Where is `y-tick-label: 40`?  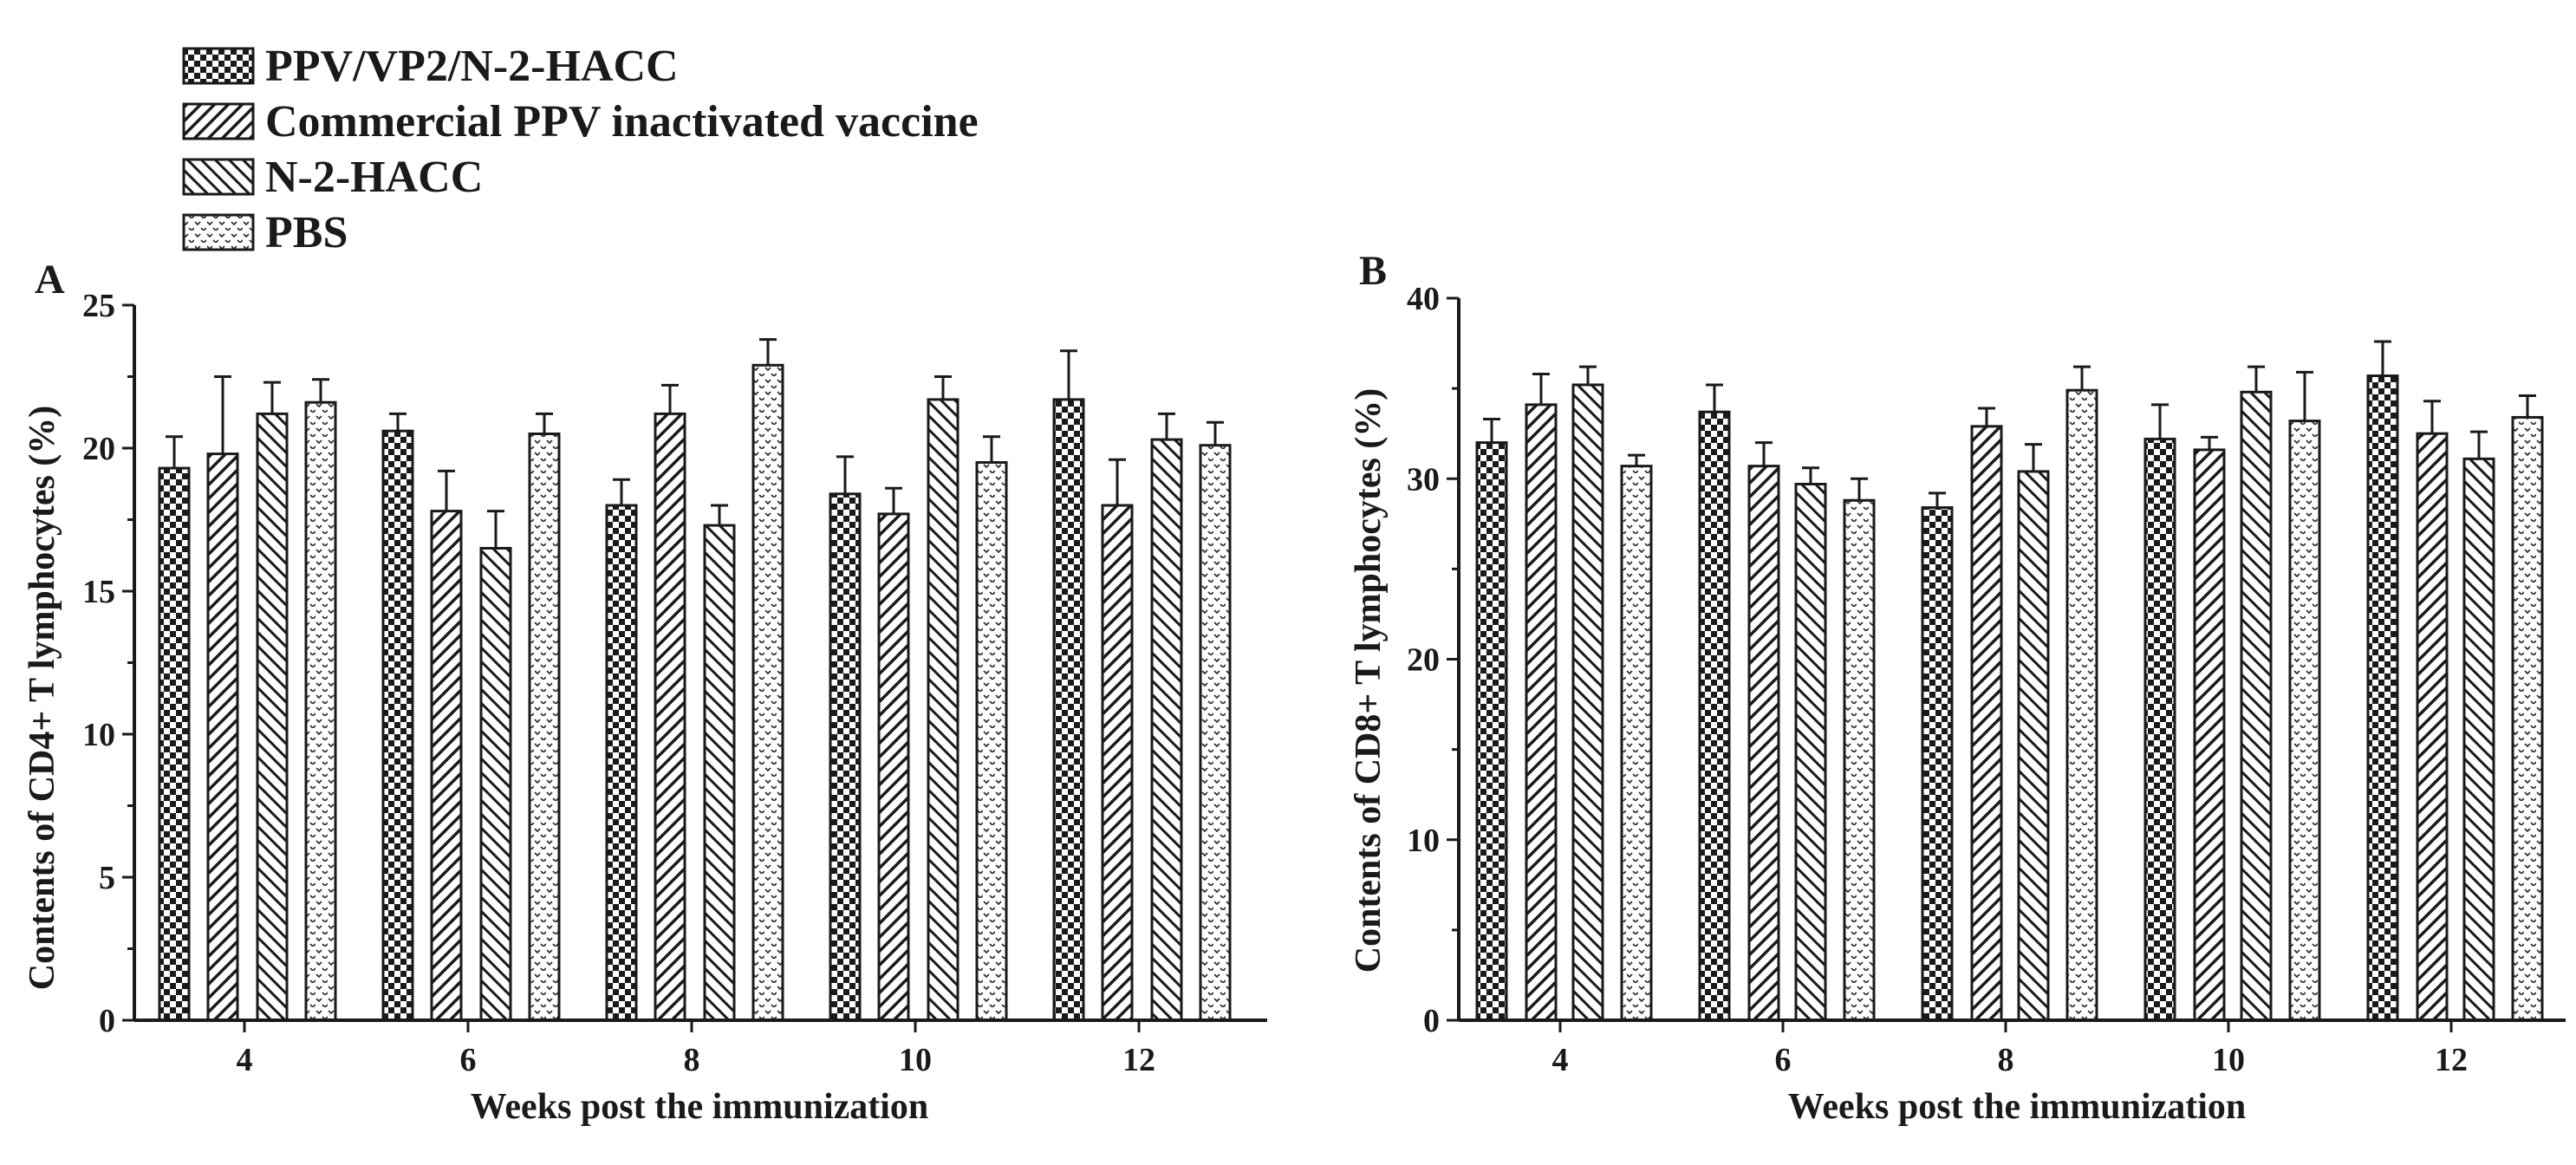
y-tick-label: 40 is located at coordinates (1423, 299).